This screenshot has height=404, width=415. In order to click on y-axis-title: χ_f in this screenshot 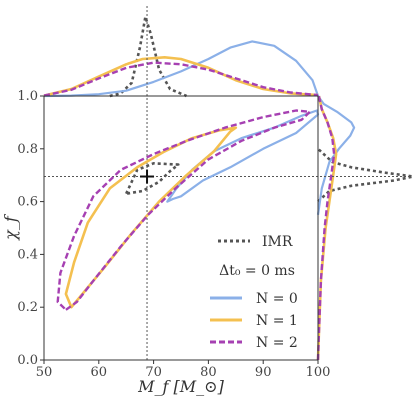, I will do `click(10, 227)`.